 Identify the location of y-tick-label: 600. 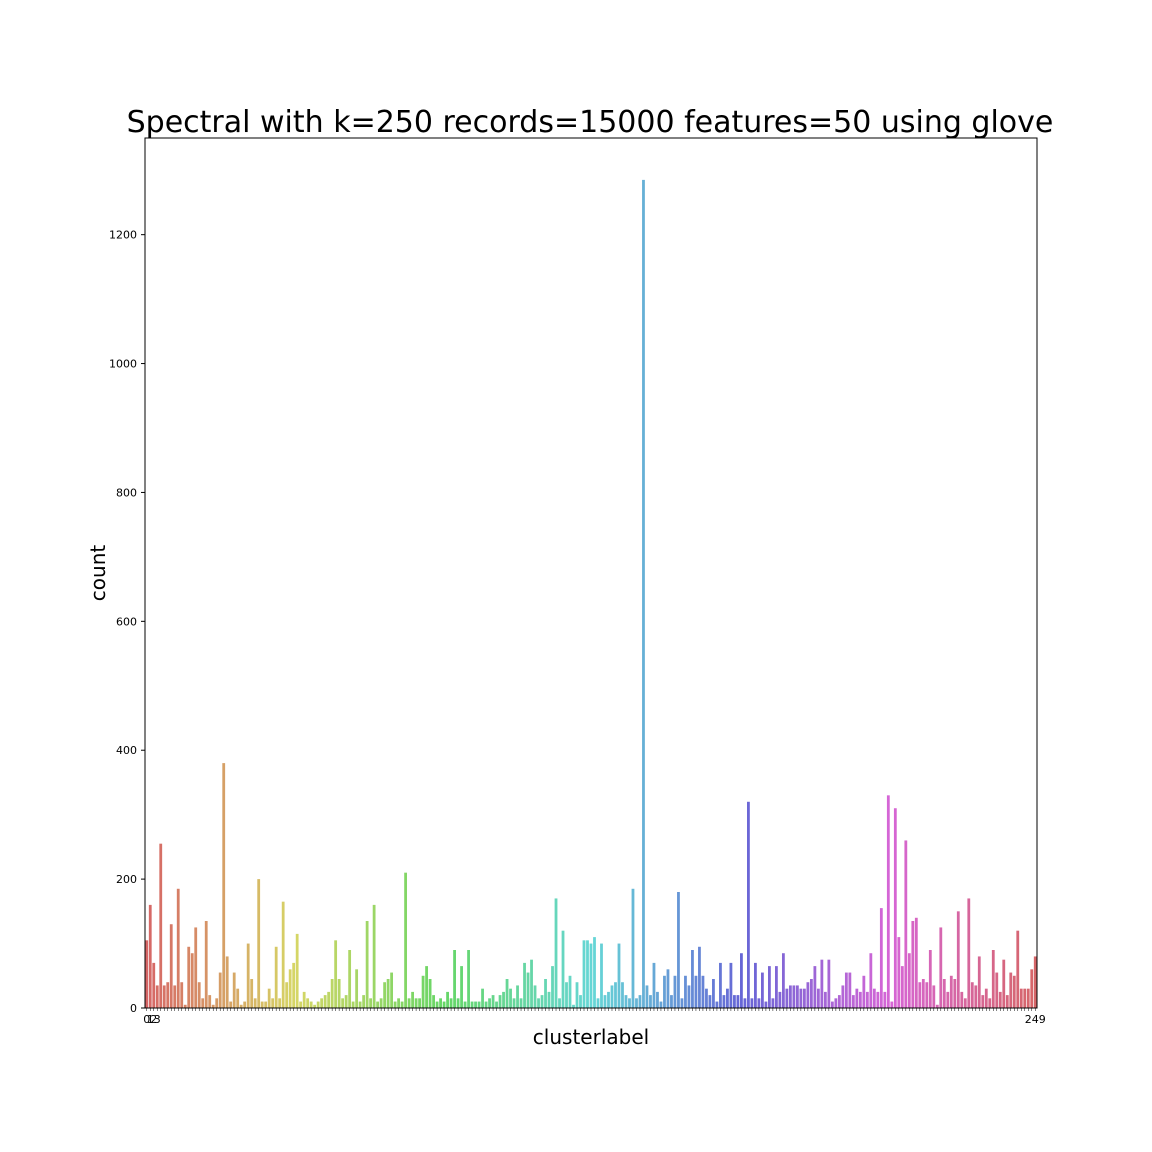
(126, 621).